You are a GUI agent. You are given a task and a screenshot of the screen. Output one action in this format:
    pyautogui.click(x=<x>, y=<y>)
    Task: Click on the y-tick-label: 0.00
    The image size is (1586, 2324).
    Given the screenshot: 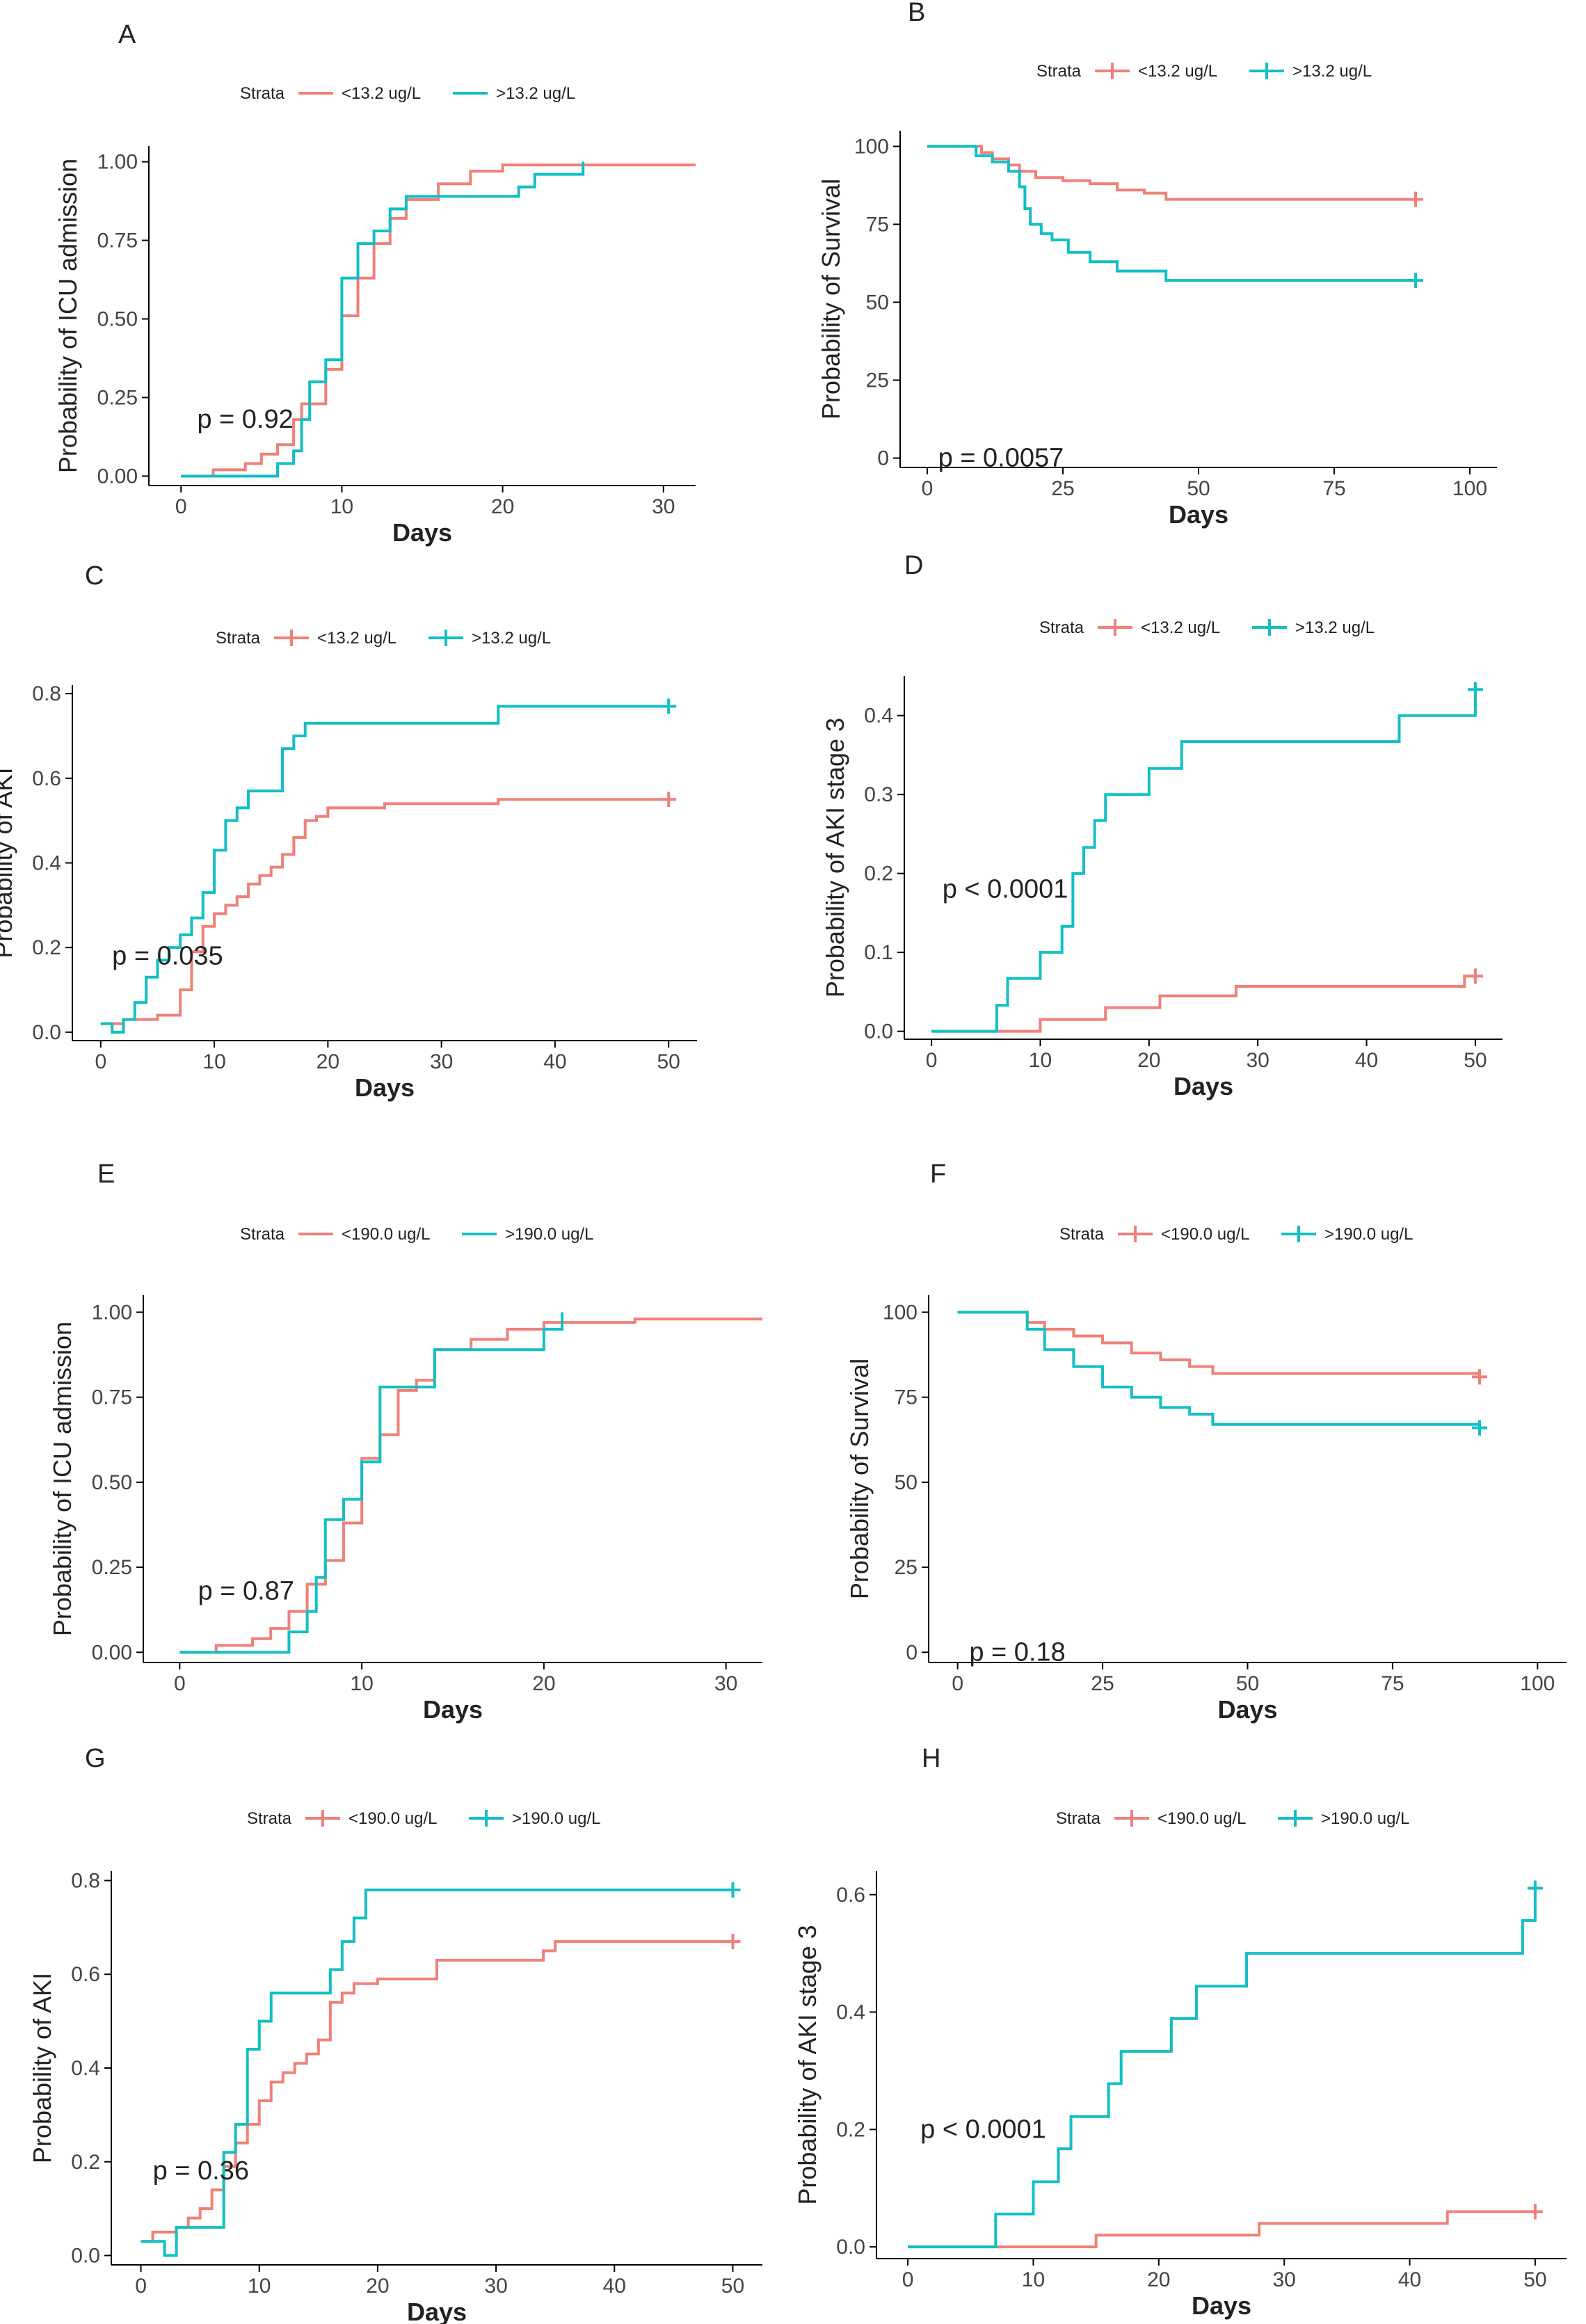 What is the action you would take?
    pyautogui.click(x=117, y=476)
    